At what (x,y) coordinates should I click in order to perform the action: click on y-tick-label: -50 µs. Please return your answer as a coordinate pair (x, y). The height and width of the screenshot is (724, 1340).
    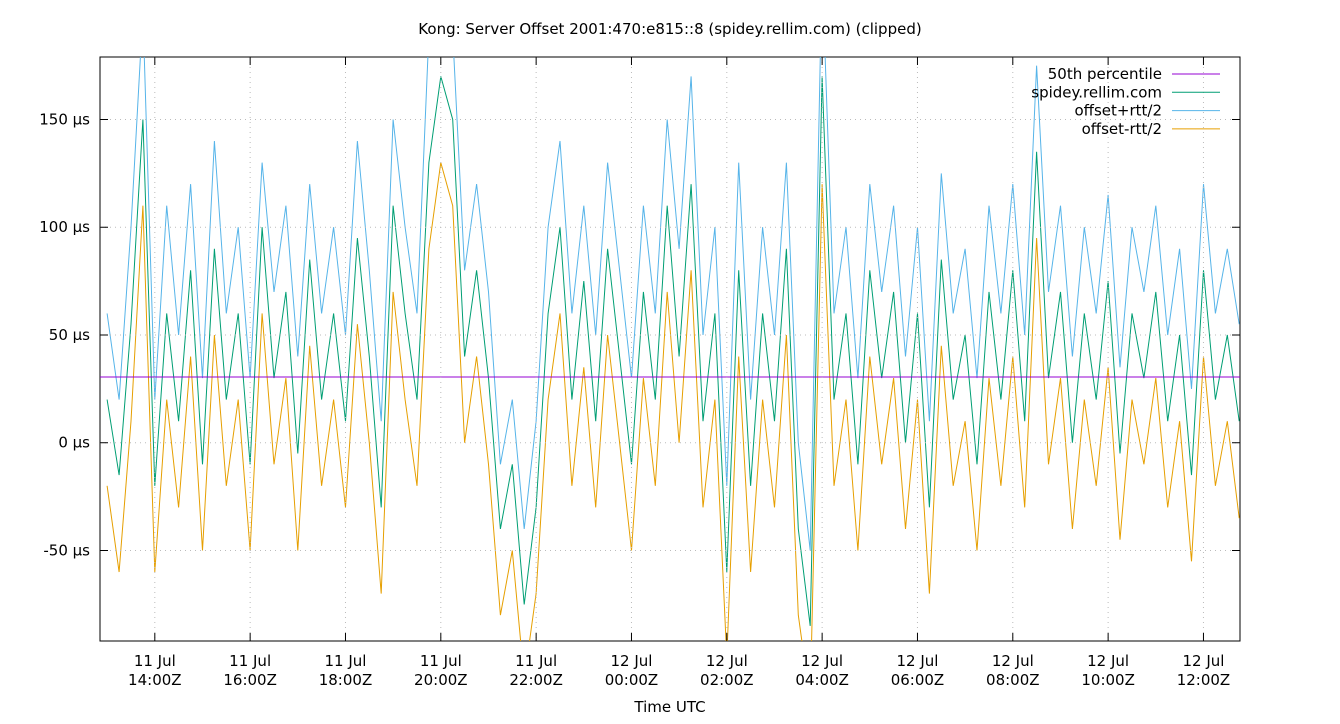
    Looking at the image, I should click on (66, 550).